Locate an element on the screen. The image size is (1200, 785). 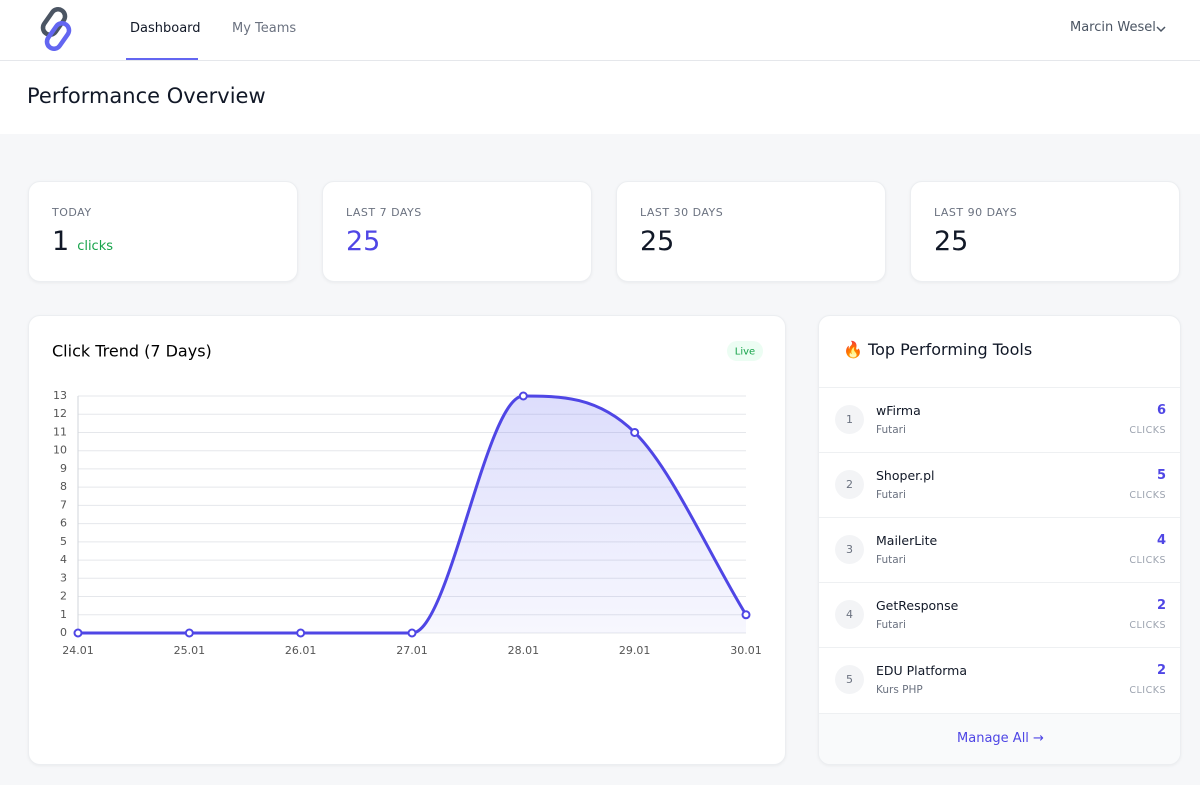
page-title: Performance Overview is located at coordinates (146, 96).